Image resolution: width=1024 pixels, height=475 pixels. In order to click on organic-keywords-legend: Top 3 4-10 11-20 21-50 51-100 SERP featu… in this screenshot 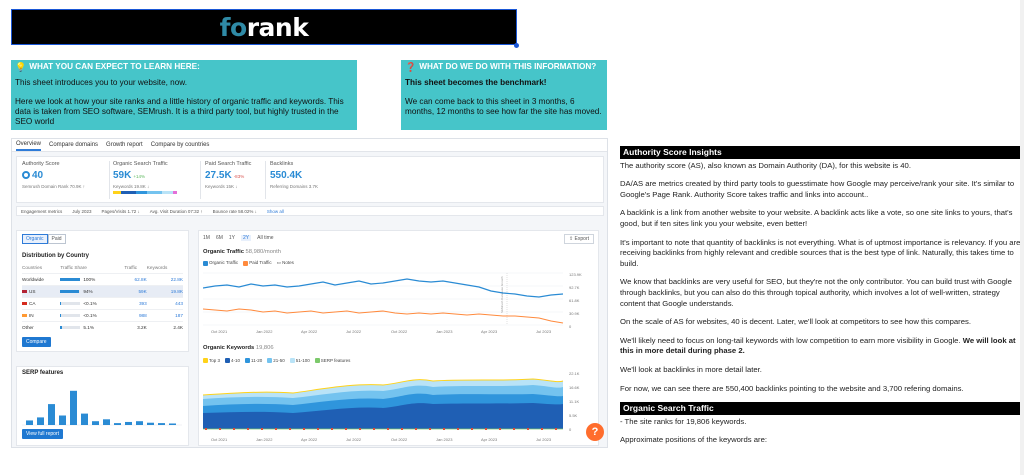, I will do `click(276, 361)`.